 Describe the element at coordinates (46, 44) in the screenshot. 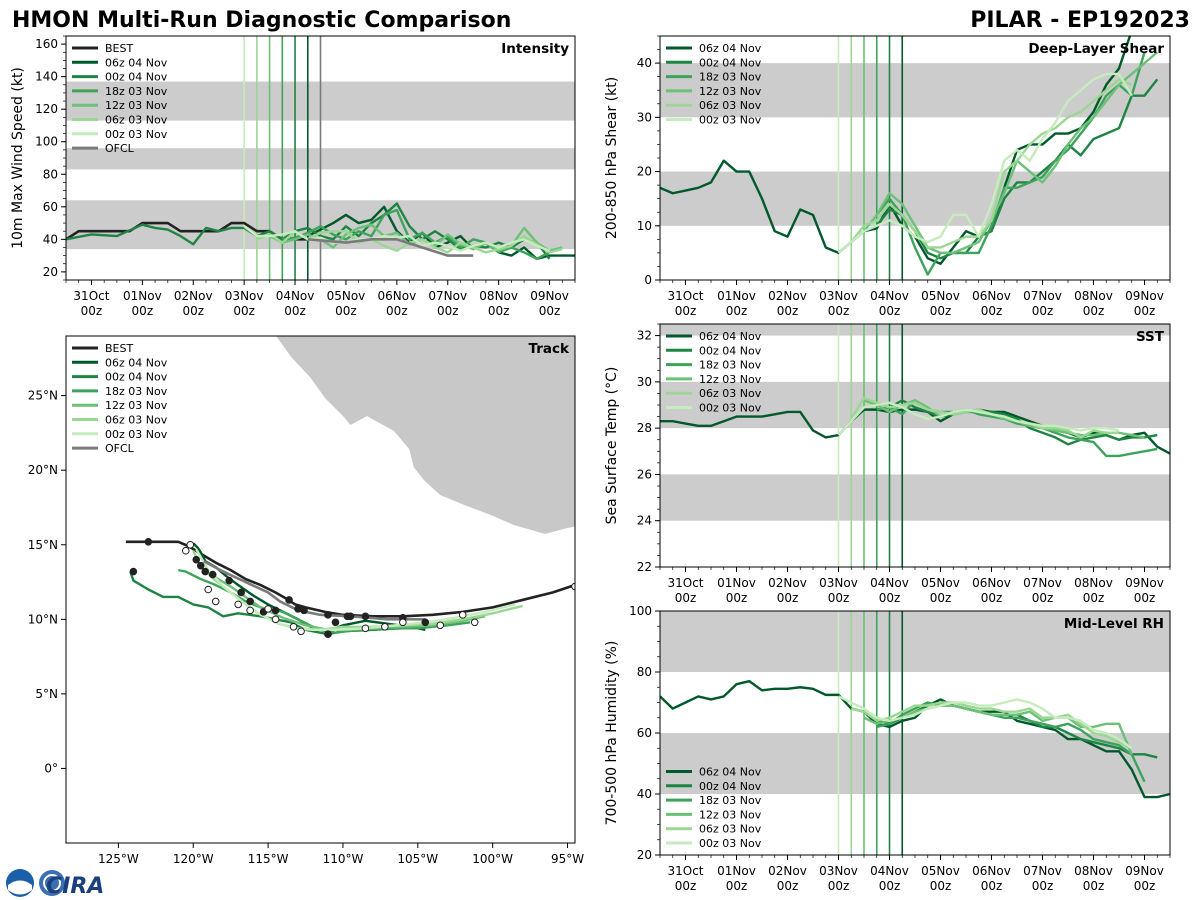

I see `intensity-ytick-label: 160` at that location.